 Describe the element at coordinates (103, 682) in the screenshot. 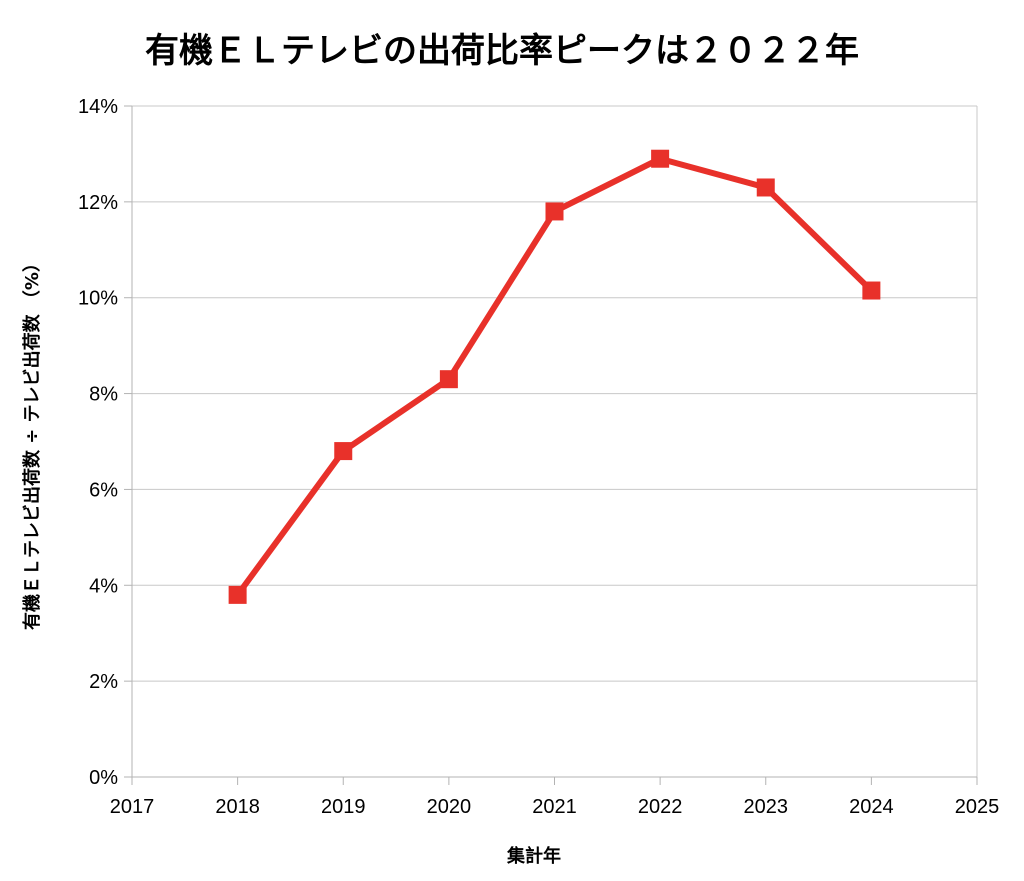

I see `y-tick-label: 2%` at that location.